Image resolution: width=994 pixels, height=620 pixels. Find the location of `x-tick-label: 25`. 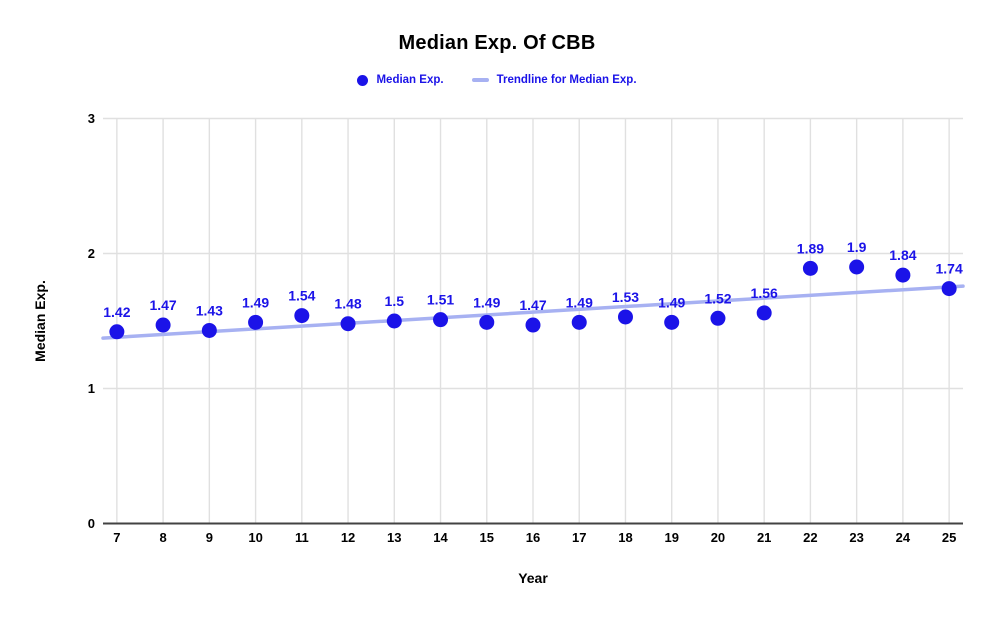

x-tick-label: 25 is located at coordinates (949, 537).